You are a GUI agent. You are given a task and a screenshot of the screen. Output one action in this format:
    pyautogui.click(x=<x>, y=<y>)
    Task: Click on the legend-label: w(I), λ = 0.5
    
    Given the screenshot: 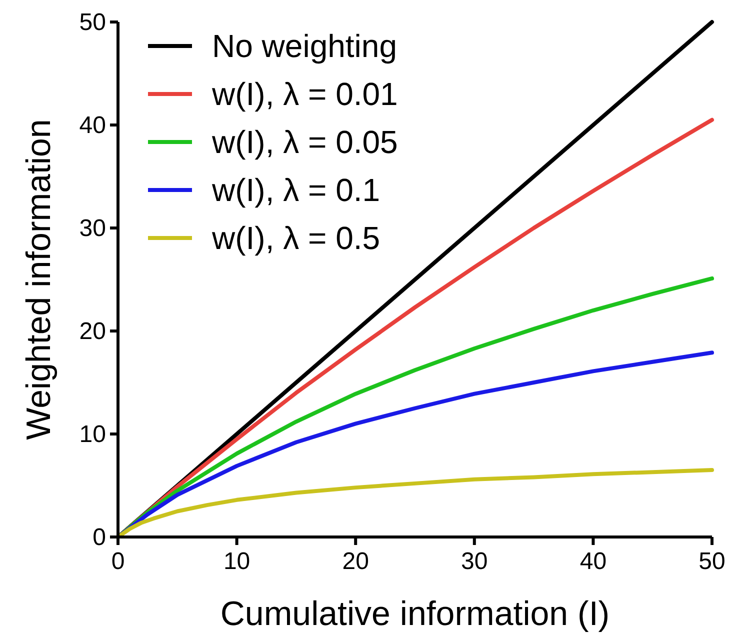 What is the action you would take?
    pyautogui.click(x=295, y=238)
    